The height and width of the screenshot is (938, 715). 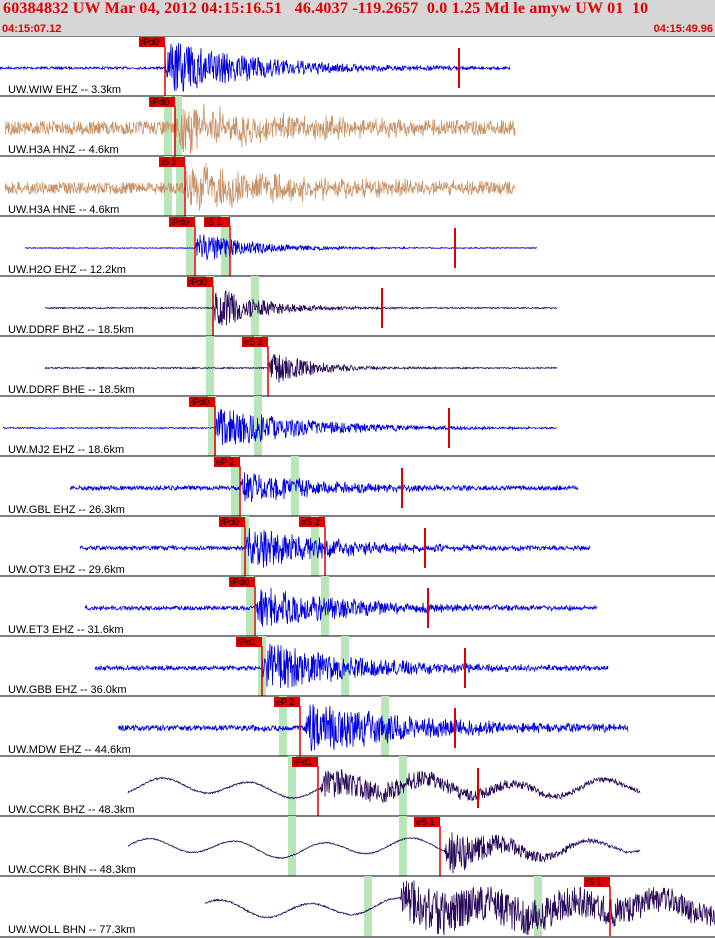 I want to click on trace-panel: iS 1 UW.H3A HNE -- 4.6km, so click(x=357, y=185).